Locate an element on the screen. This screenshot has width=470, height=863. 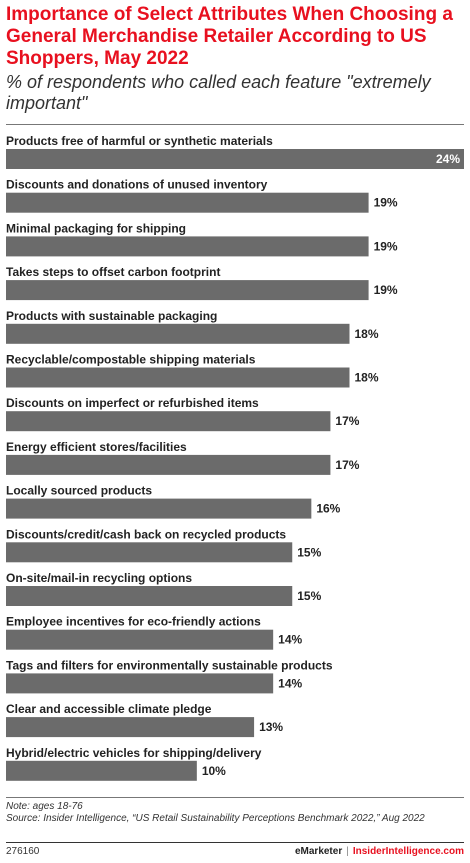
category-label: On-site/mail-in recycling options is located at coordinates (99, 578).